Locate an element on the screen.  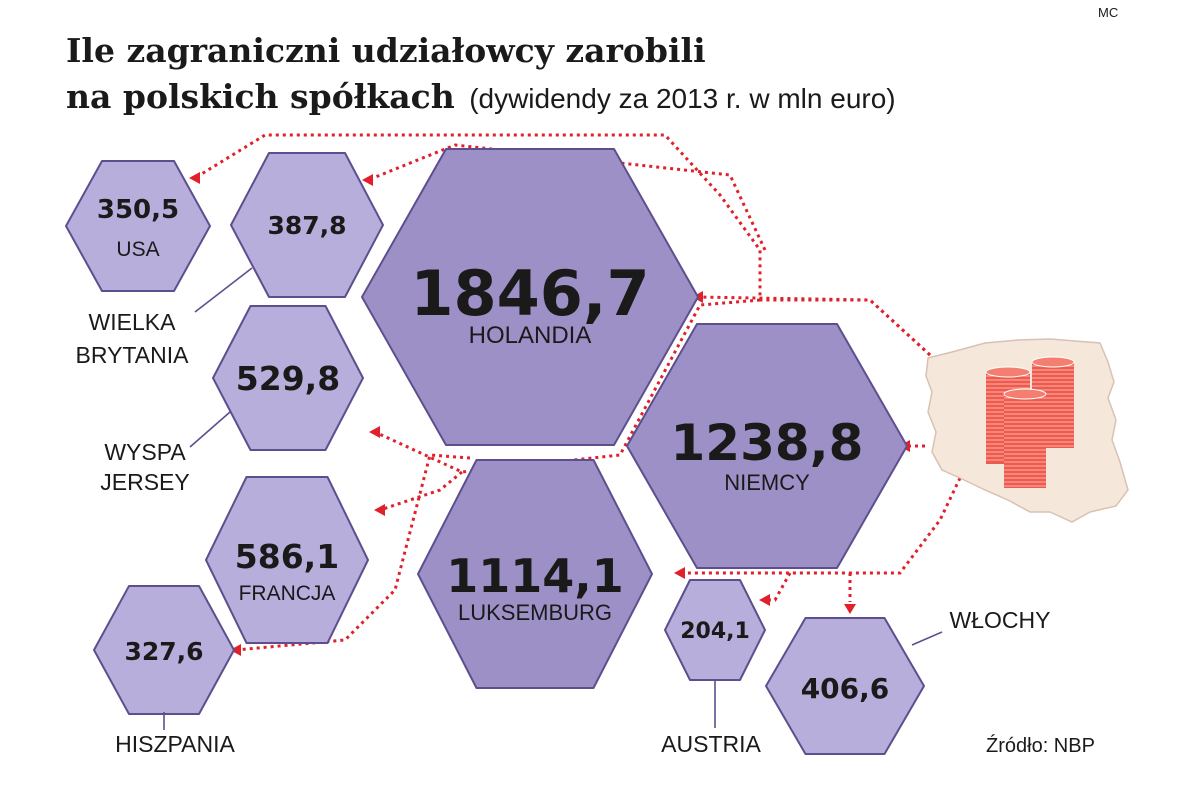
flow-arrow-wyspa-jersey is located at coordinates (565, 386).